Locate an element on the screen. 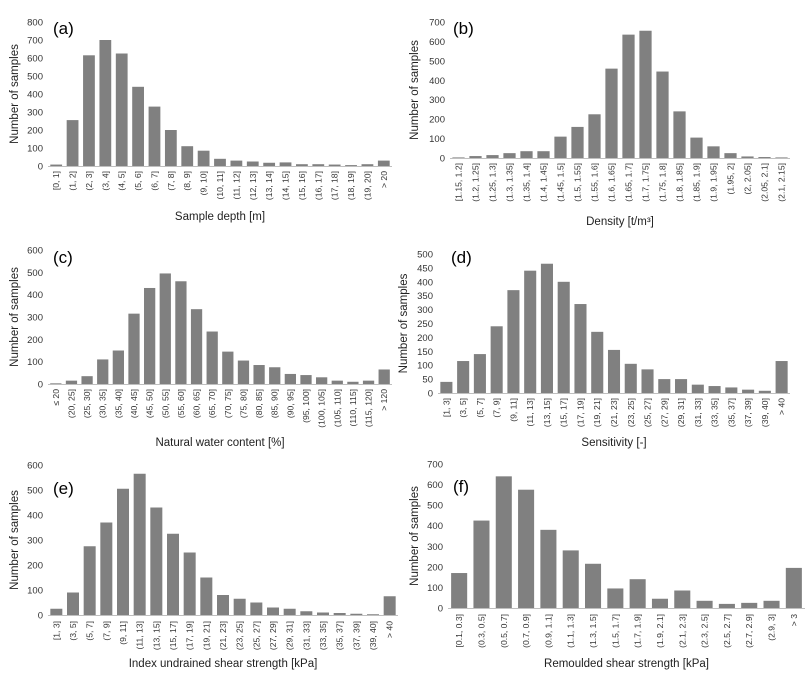 The height and width of the screenshot is (683, 811). x-category-label: (35, 40] is located at coordinates (118, 403).